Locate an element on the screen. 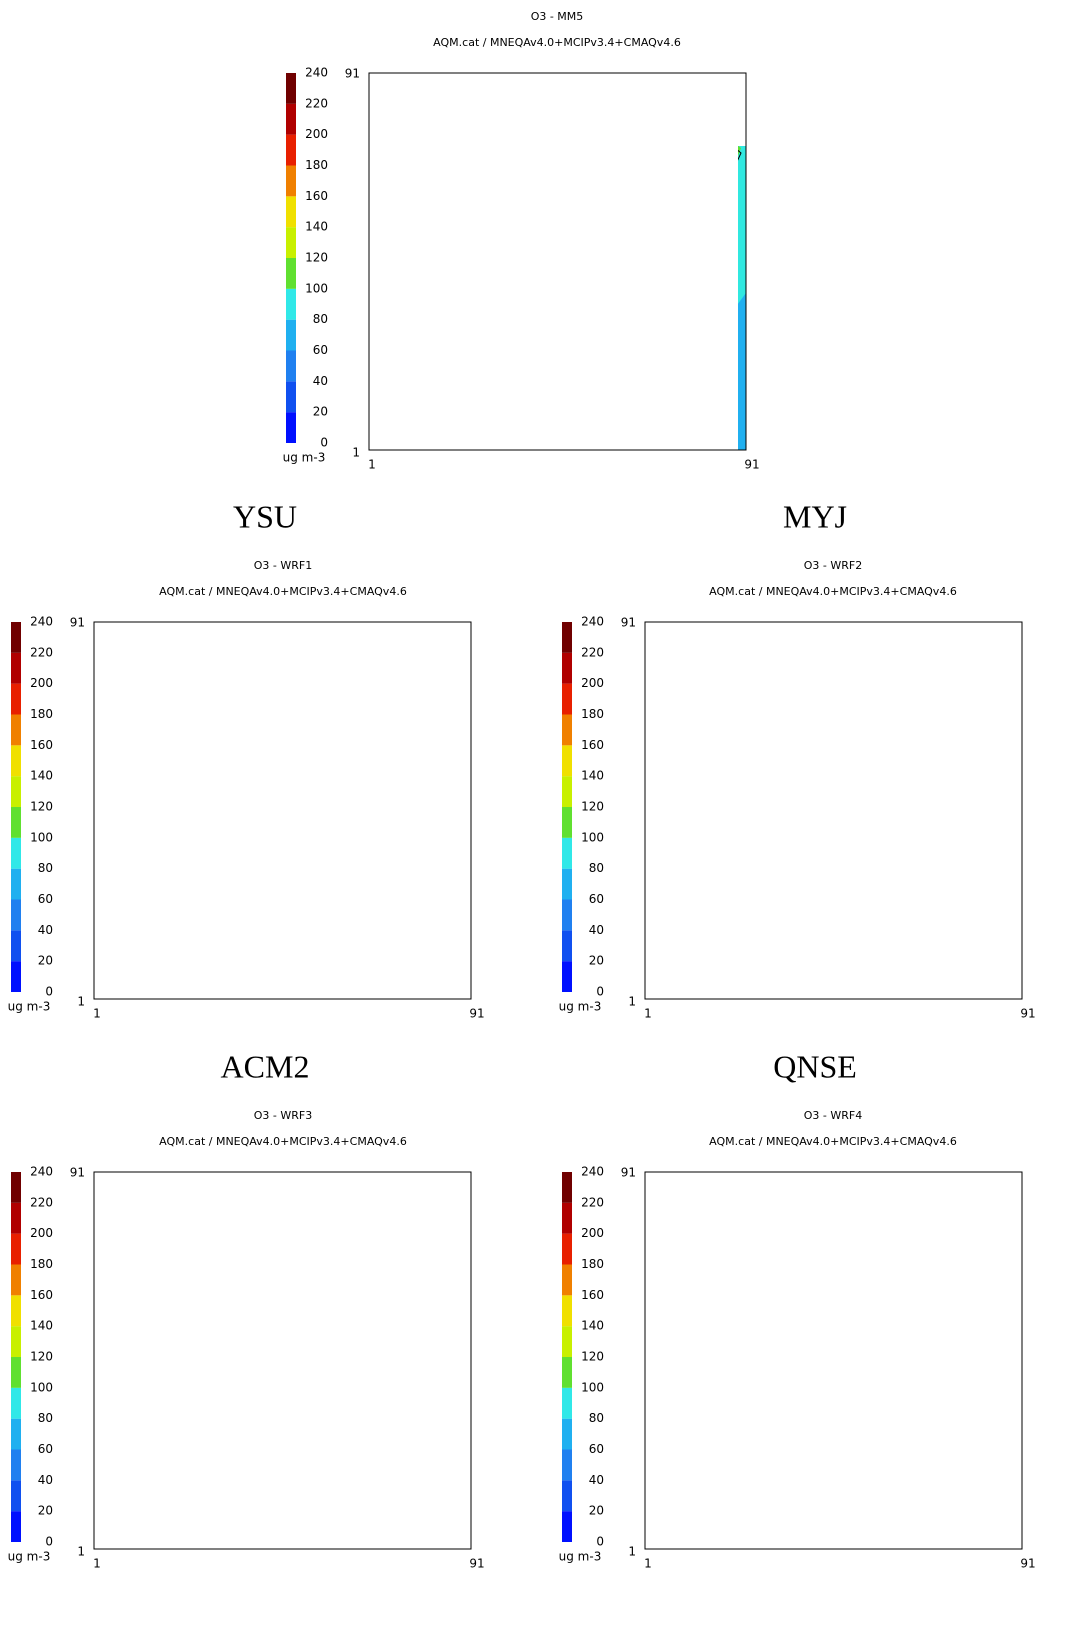 The height and width of the screenshot is (1646, 1086). map-frame is located at coordinates (833, 1360).